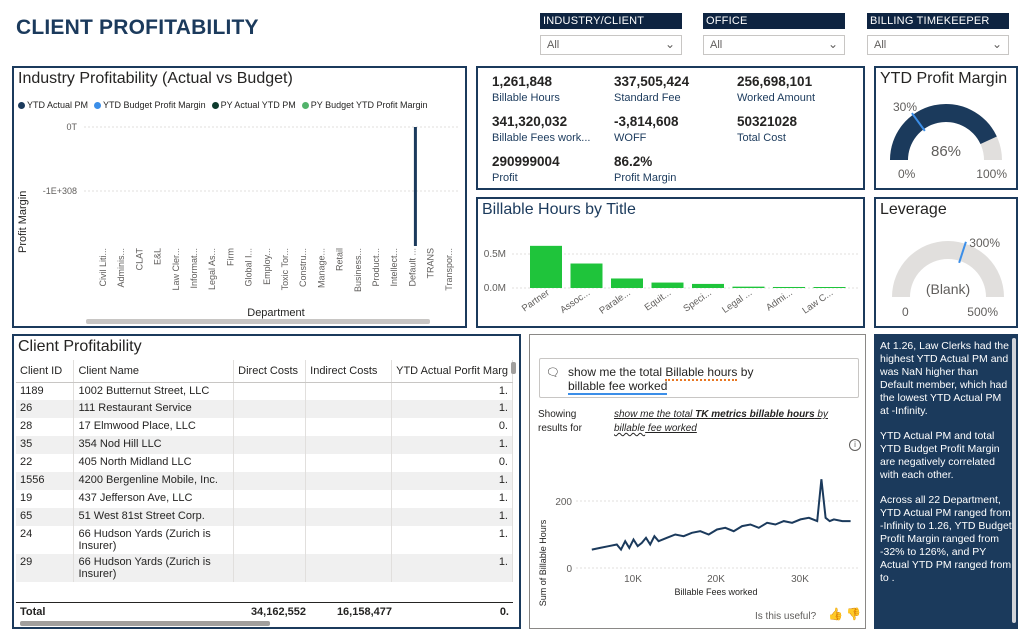  Describe the element at coordinates (264, 427) in the screenshot. I see `table-row: 28 17 Elmwood Place, LLC 0.` at that location.